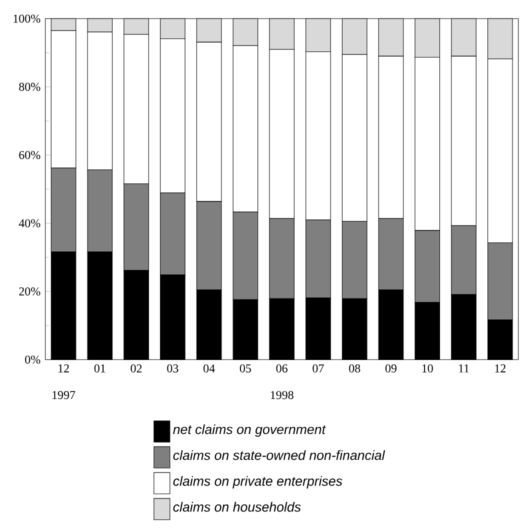  I want to click on y-tick-label: 80%, so click(29, 86).